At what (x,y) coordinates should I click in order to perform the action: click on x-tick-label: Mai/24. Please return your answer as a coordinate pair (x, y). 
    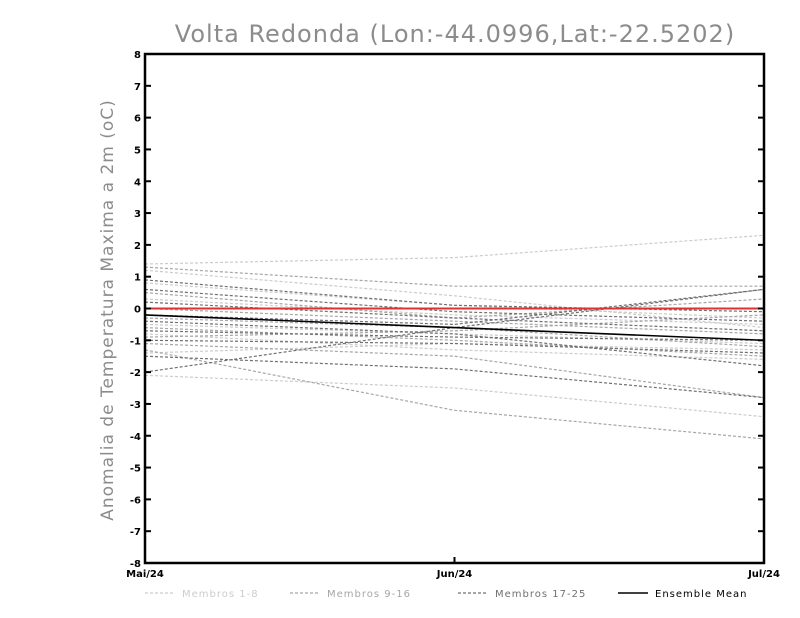
    Looking at the image, I should click on (145, 574).